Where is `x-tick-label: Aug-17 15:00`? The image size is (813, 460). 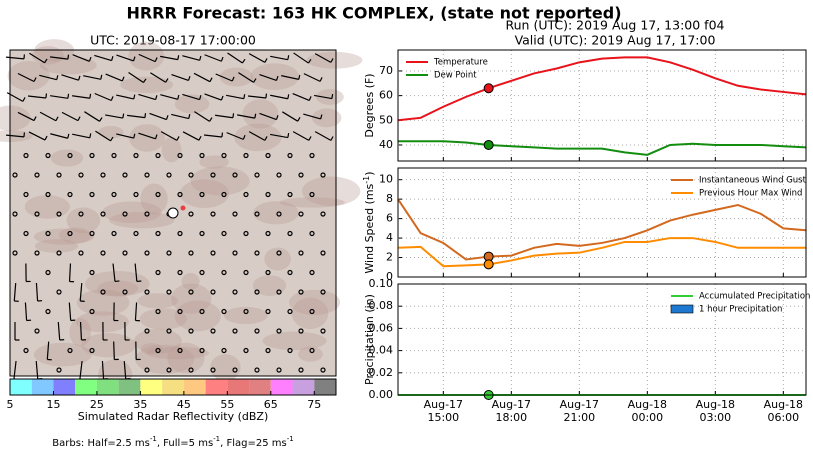
x-tick-label: Aug-17 15:00 is located at coordinates (443, 411).